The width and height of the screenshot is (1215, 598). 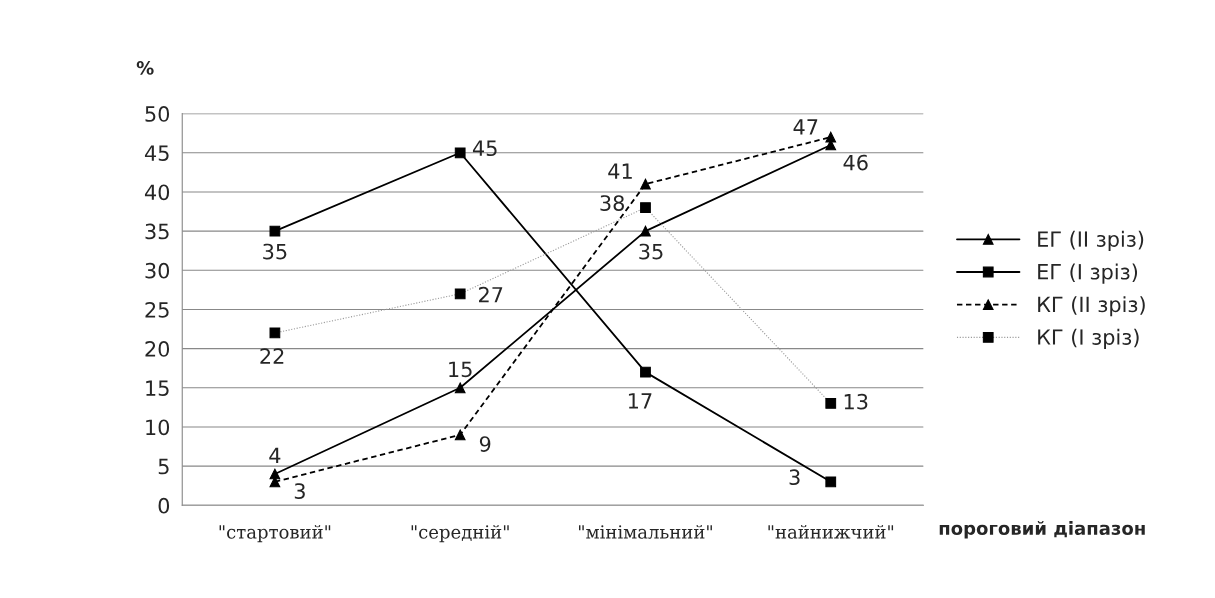 What do you see at coordinates (157, 349) in the screenshot?
I see `y-tick-label: 20` at bounding box center [157, 349].